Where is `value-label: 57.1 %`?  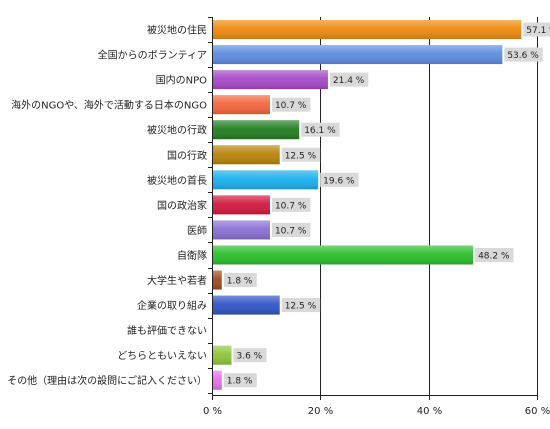
value-label: 57.1 % is located at coordinates (538, 31).